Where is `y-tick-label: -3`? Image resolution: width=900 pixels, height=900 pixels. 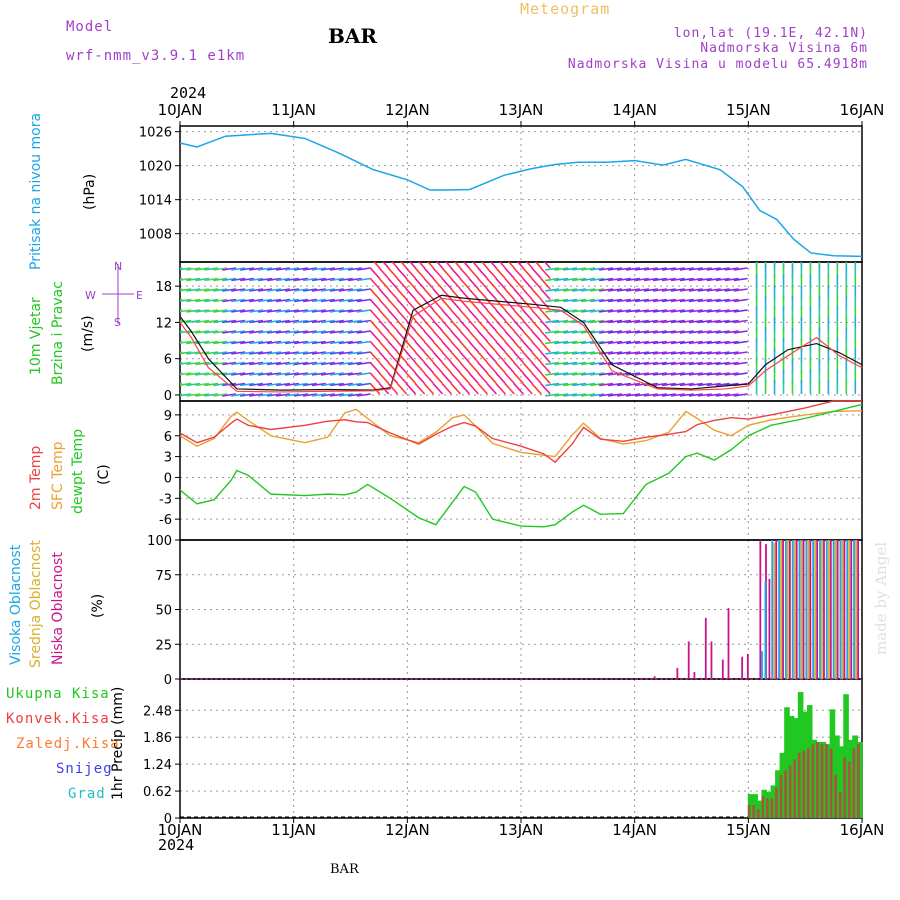
y-tick-label: -3 is located at coordinates (165, 499).